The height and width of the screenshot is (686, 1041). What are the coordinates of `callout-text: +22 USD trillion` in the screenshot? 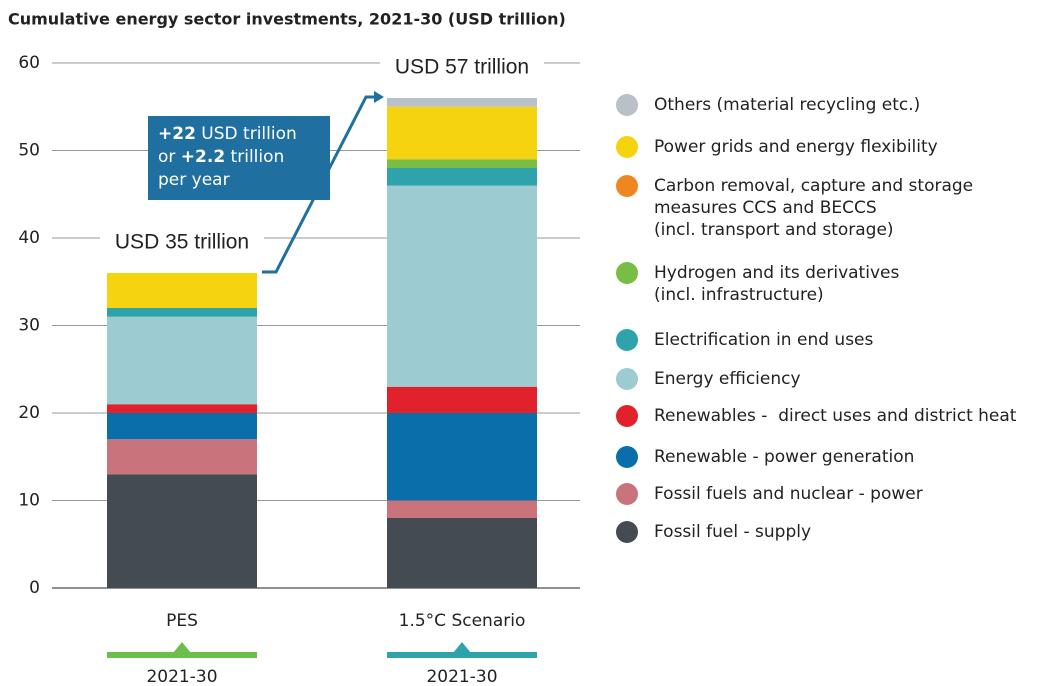 It's located at (227, 134).